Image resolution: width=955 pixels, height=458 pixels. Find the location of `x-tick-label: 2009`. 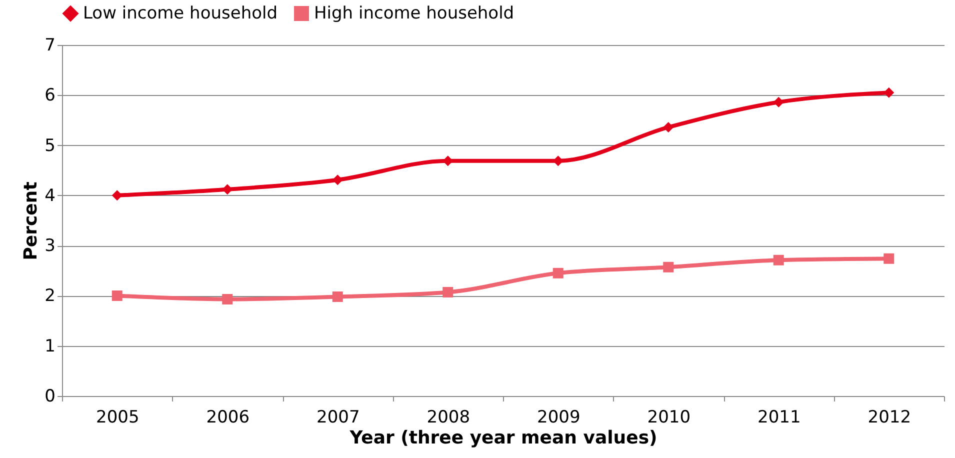

x-tick-label: 2009 is located at coordinates (558, 418).